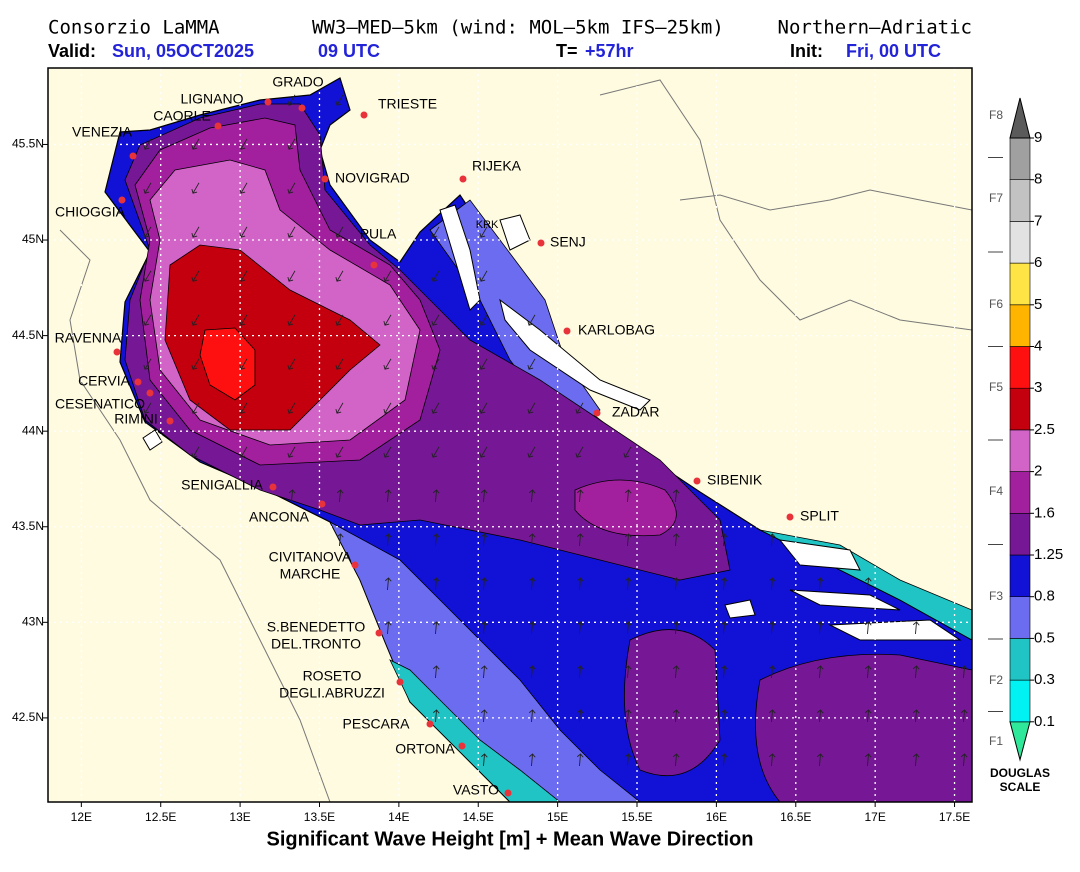 The width and height of the screenshot is (1080, 872). Describe the element at coordinates (478, 817) in the screenshot. I see `x-tick-label: 14.5E` at that location.